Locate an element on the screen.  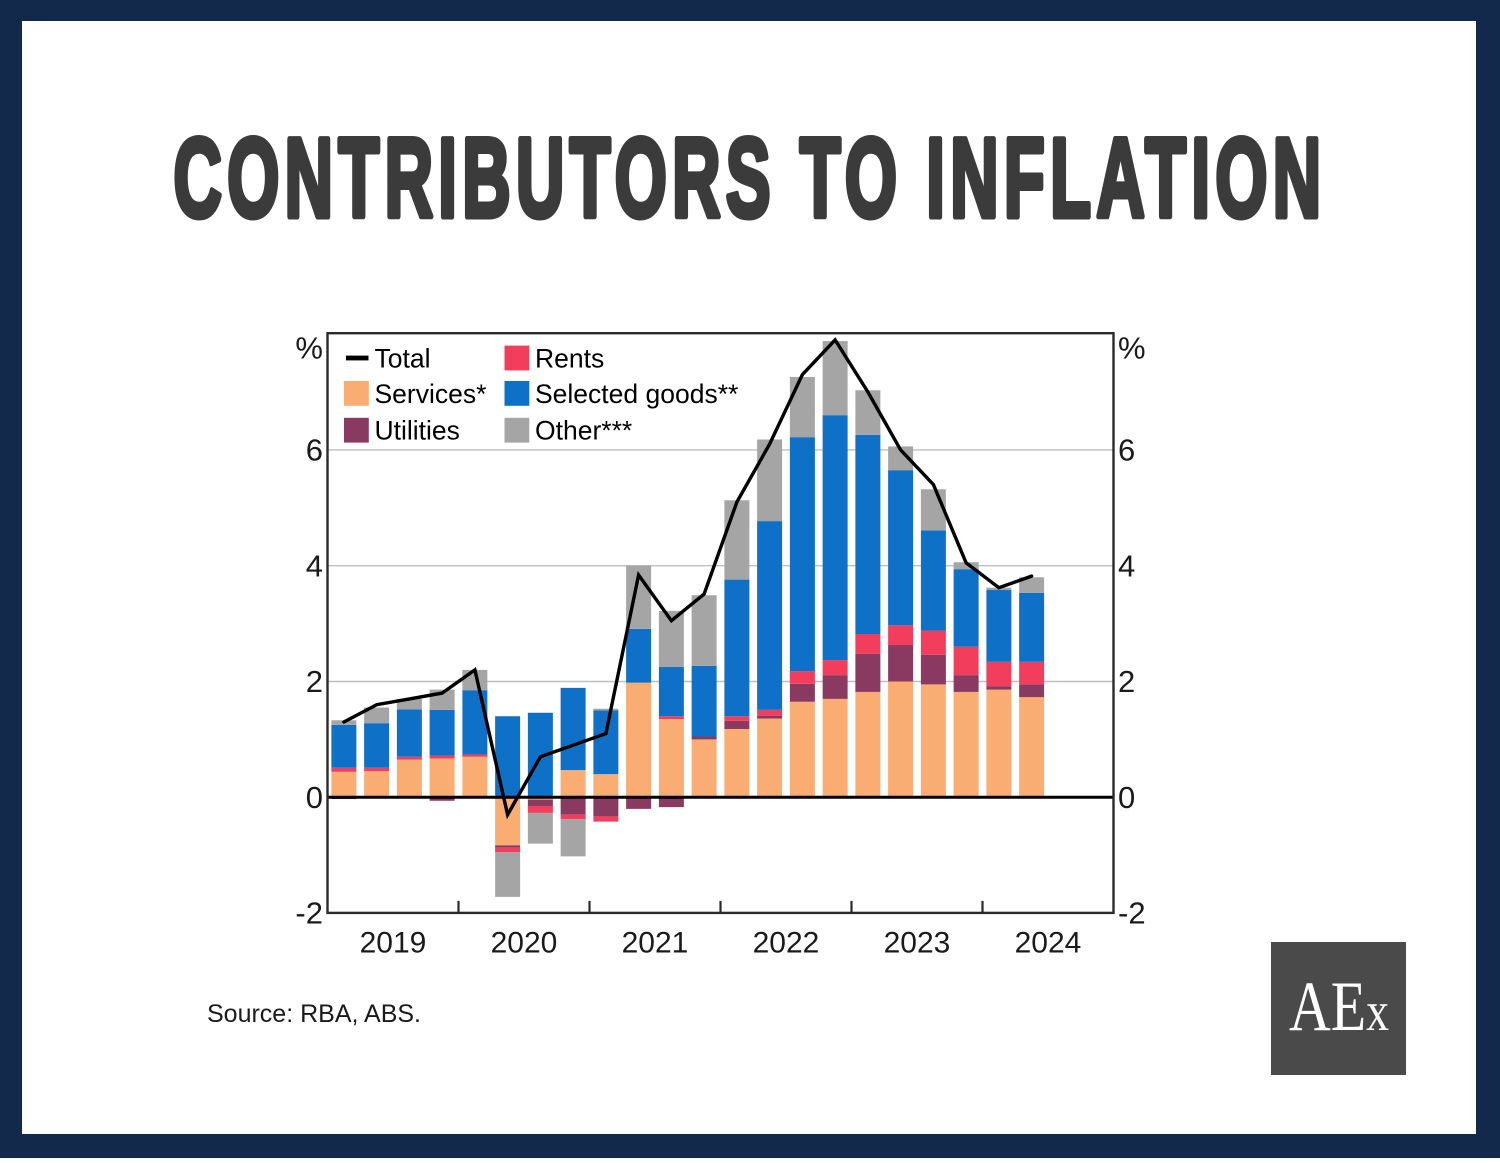
svg-text: Utilities is located at coordinates (417, 431).